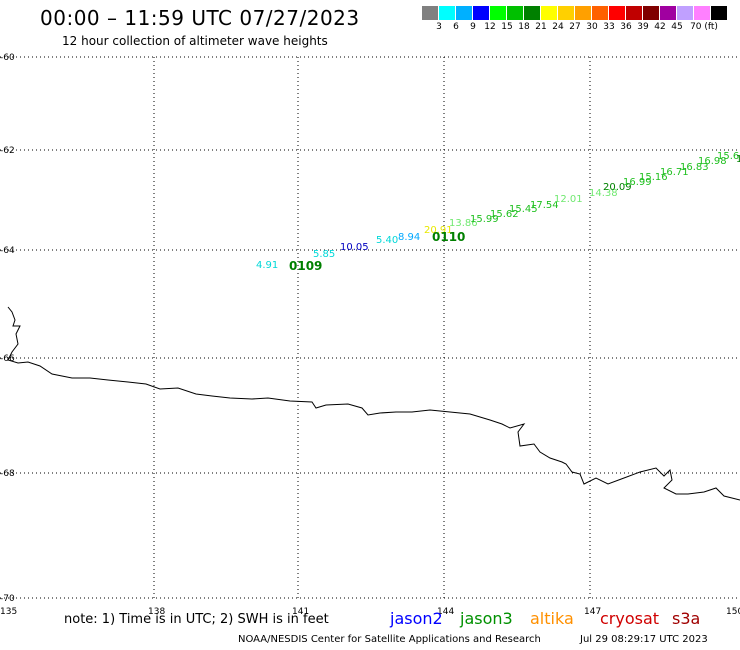  I want to click on wave-height-reading: 15.16, so click(653, 177).